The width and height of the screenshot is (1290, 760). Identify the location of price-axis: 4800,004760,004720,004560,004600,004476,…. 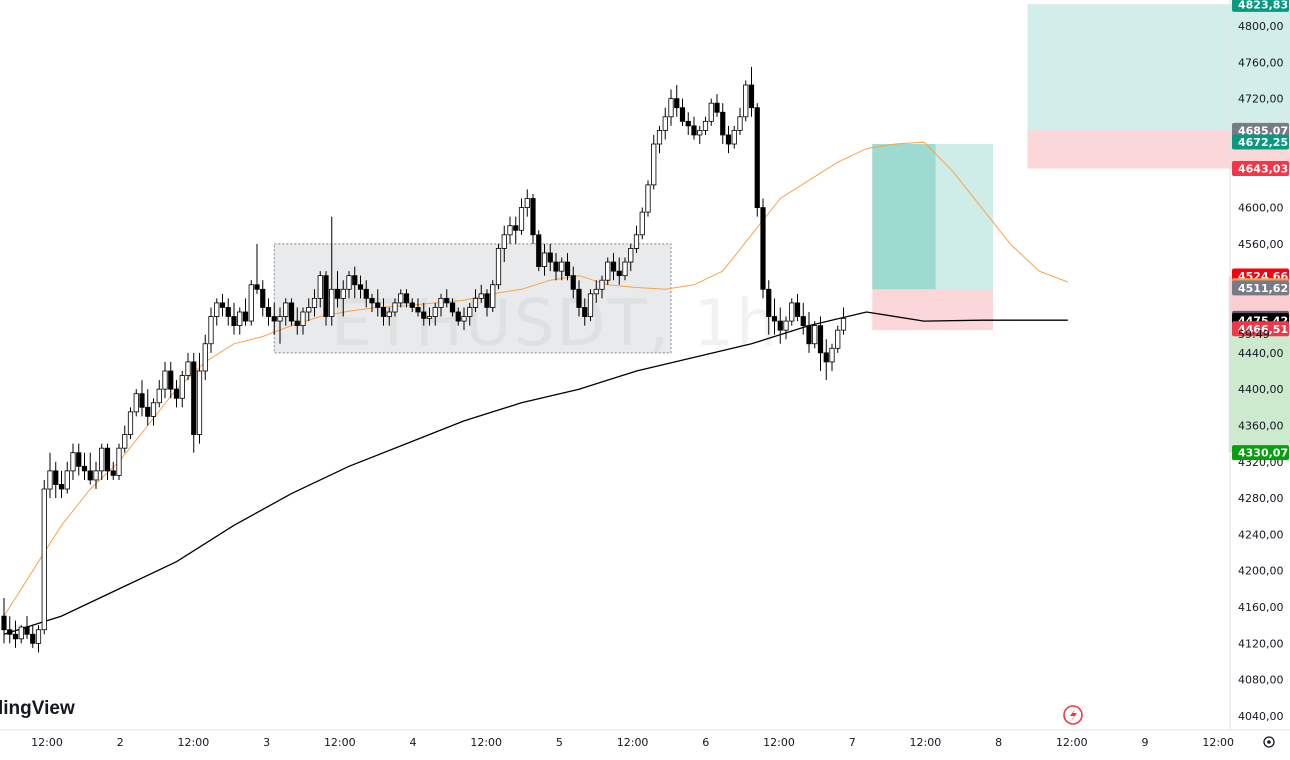
(1261, 371).